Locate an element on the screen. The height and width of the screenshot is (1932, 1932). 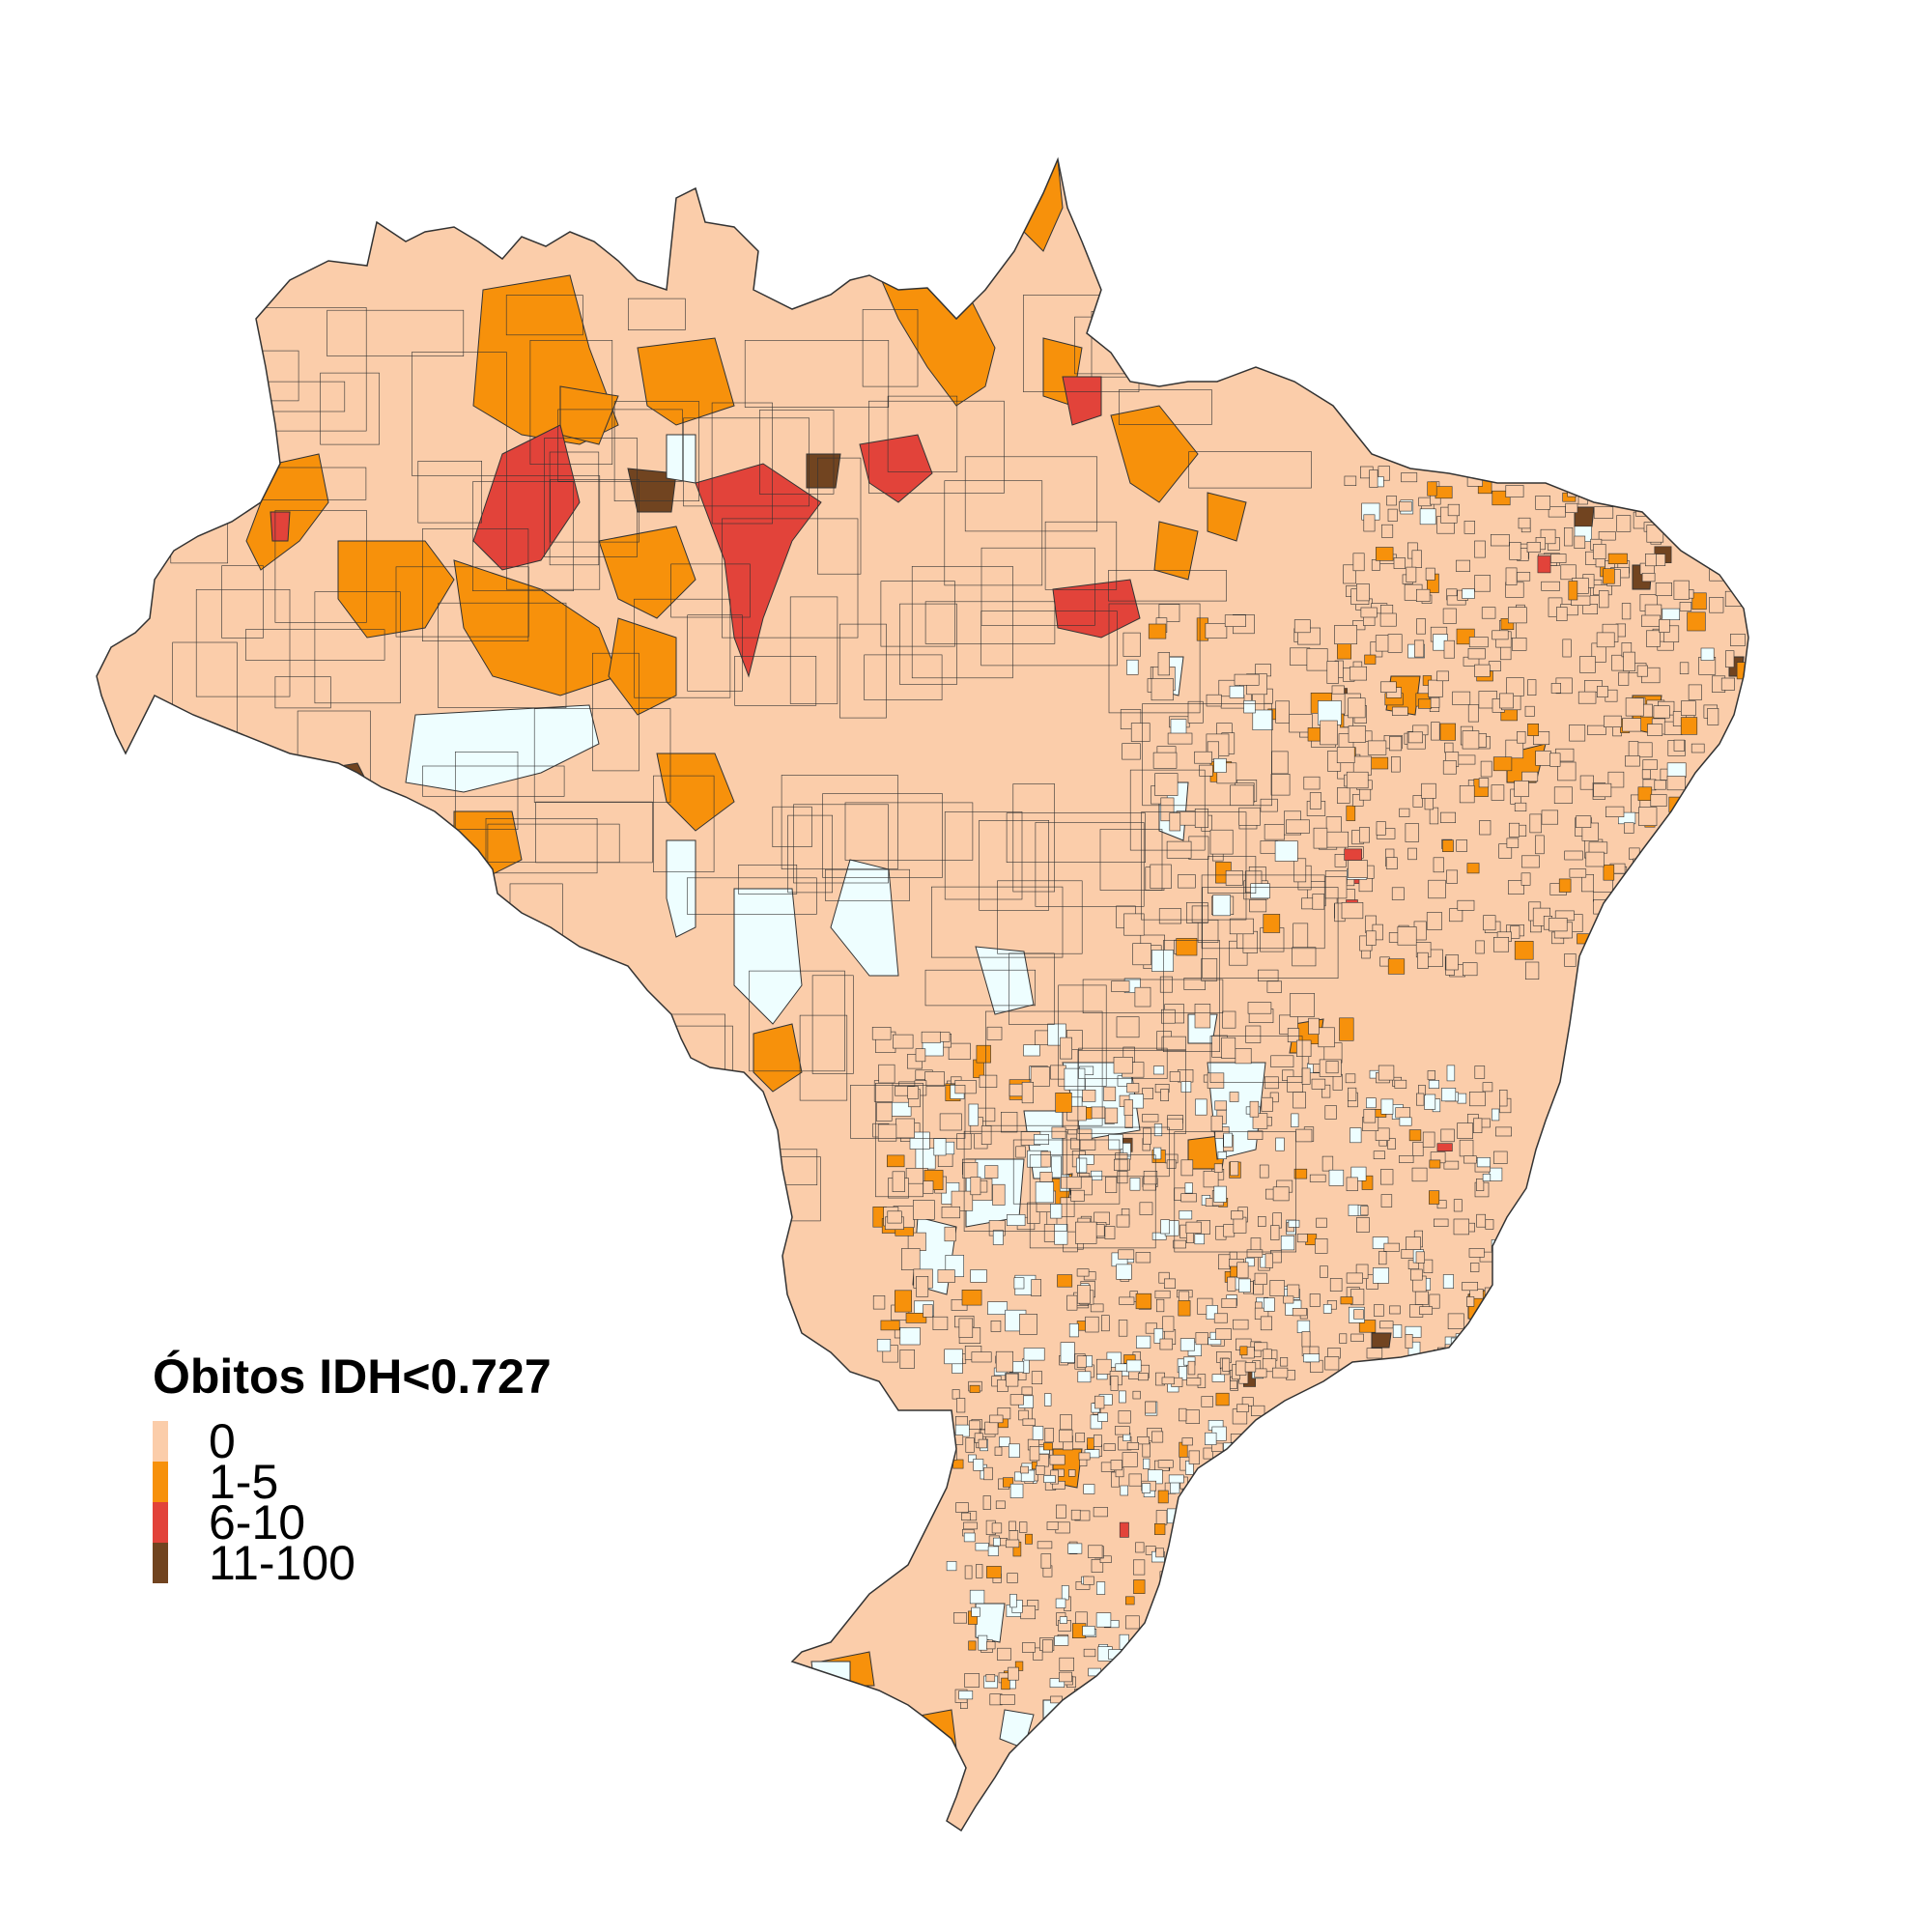
legend-item-0: 0 is located at coordinates (352, 1441).